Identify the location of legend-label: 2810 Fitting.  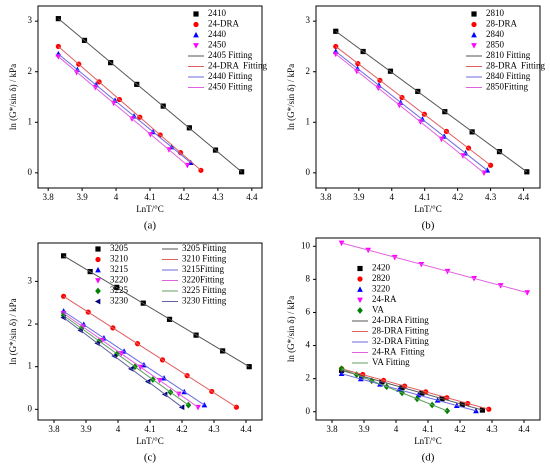
(508, 55).